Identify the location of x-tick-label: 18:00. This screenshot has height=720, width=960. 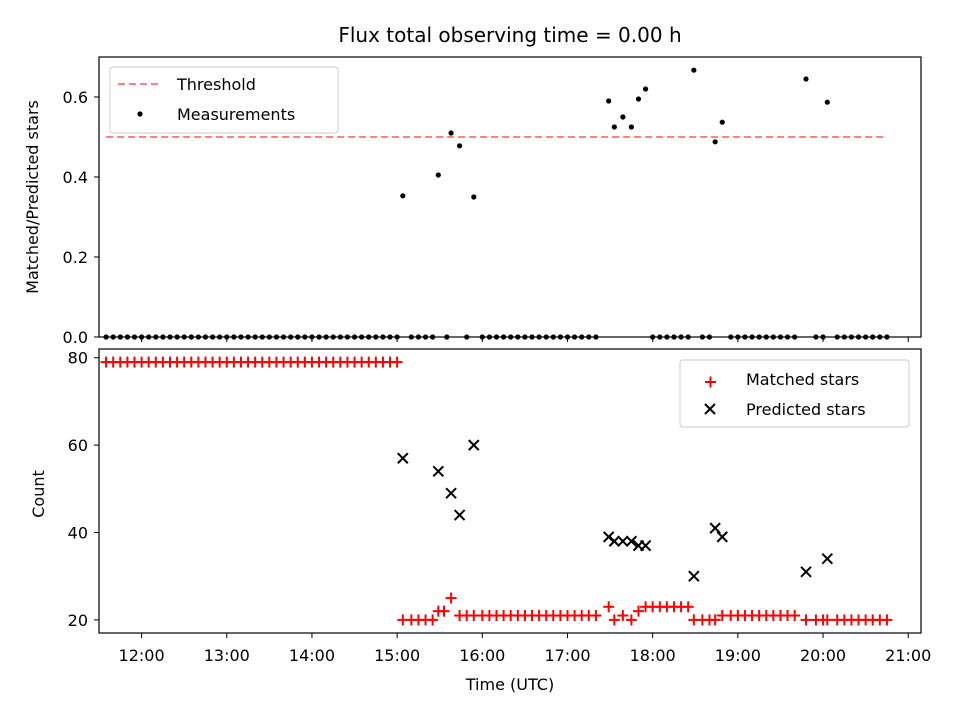
(653, 655).